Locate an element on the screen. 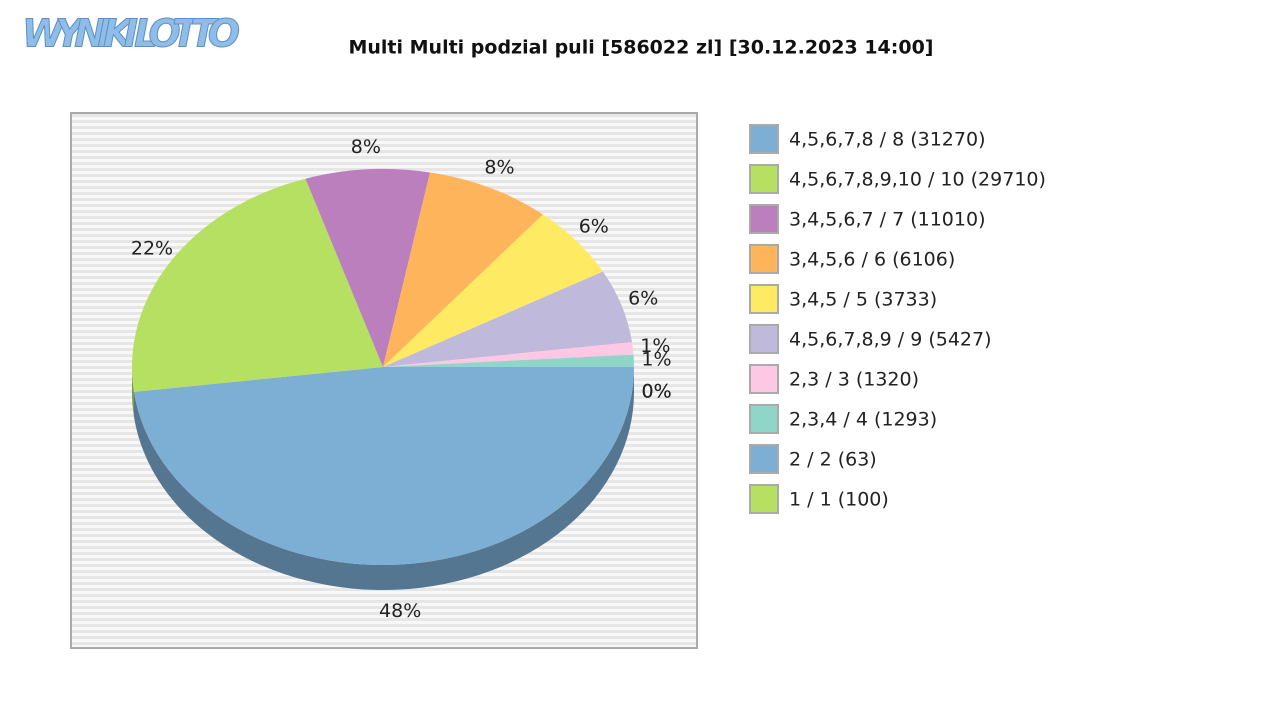  slice-label: 0% is located at coordinates (657, 392).